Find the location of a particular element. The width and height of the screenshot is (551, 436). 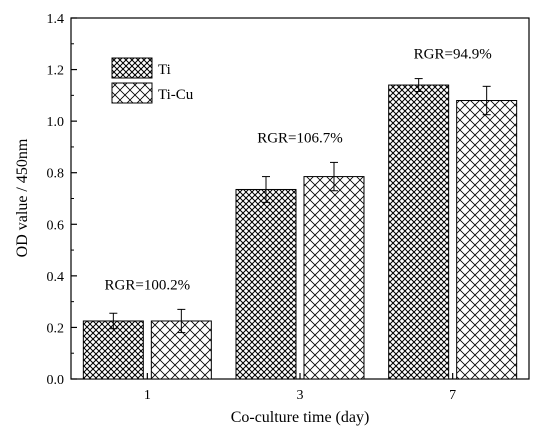

rgr-annotation: RGR=100.2% is located at coordinates (148, 285).